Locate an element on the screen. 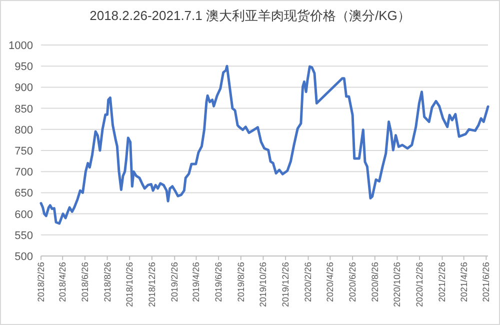 This screenshot has height=325, width=500. x-tick-label: 2019/6/26 is located at coordinates (219, 282).